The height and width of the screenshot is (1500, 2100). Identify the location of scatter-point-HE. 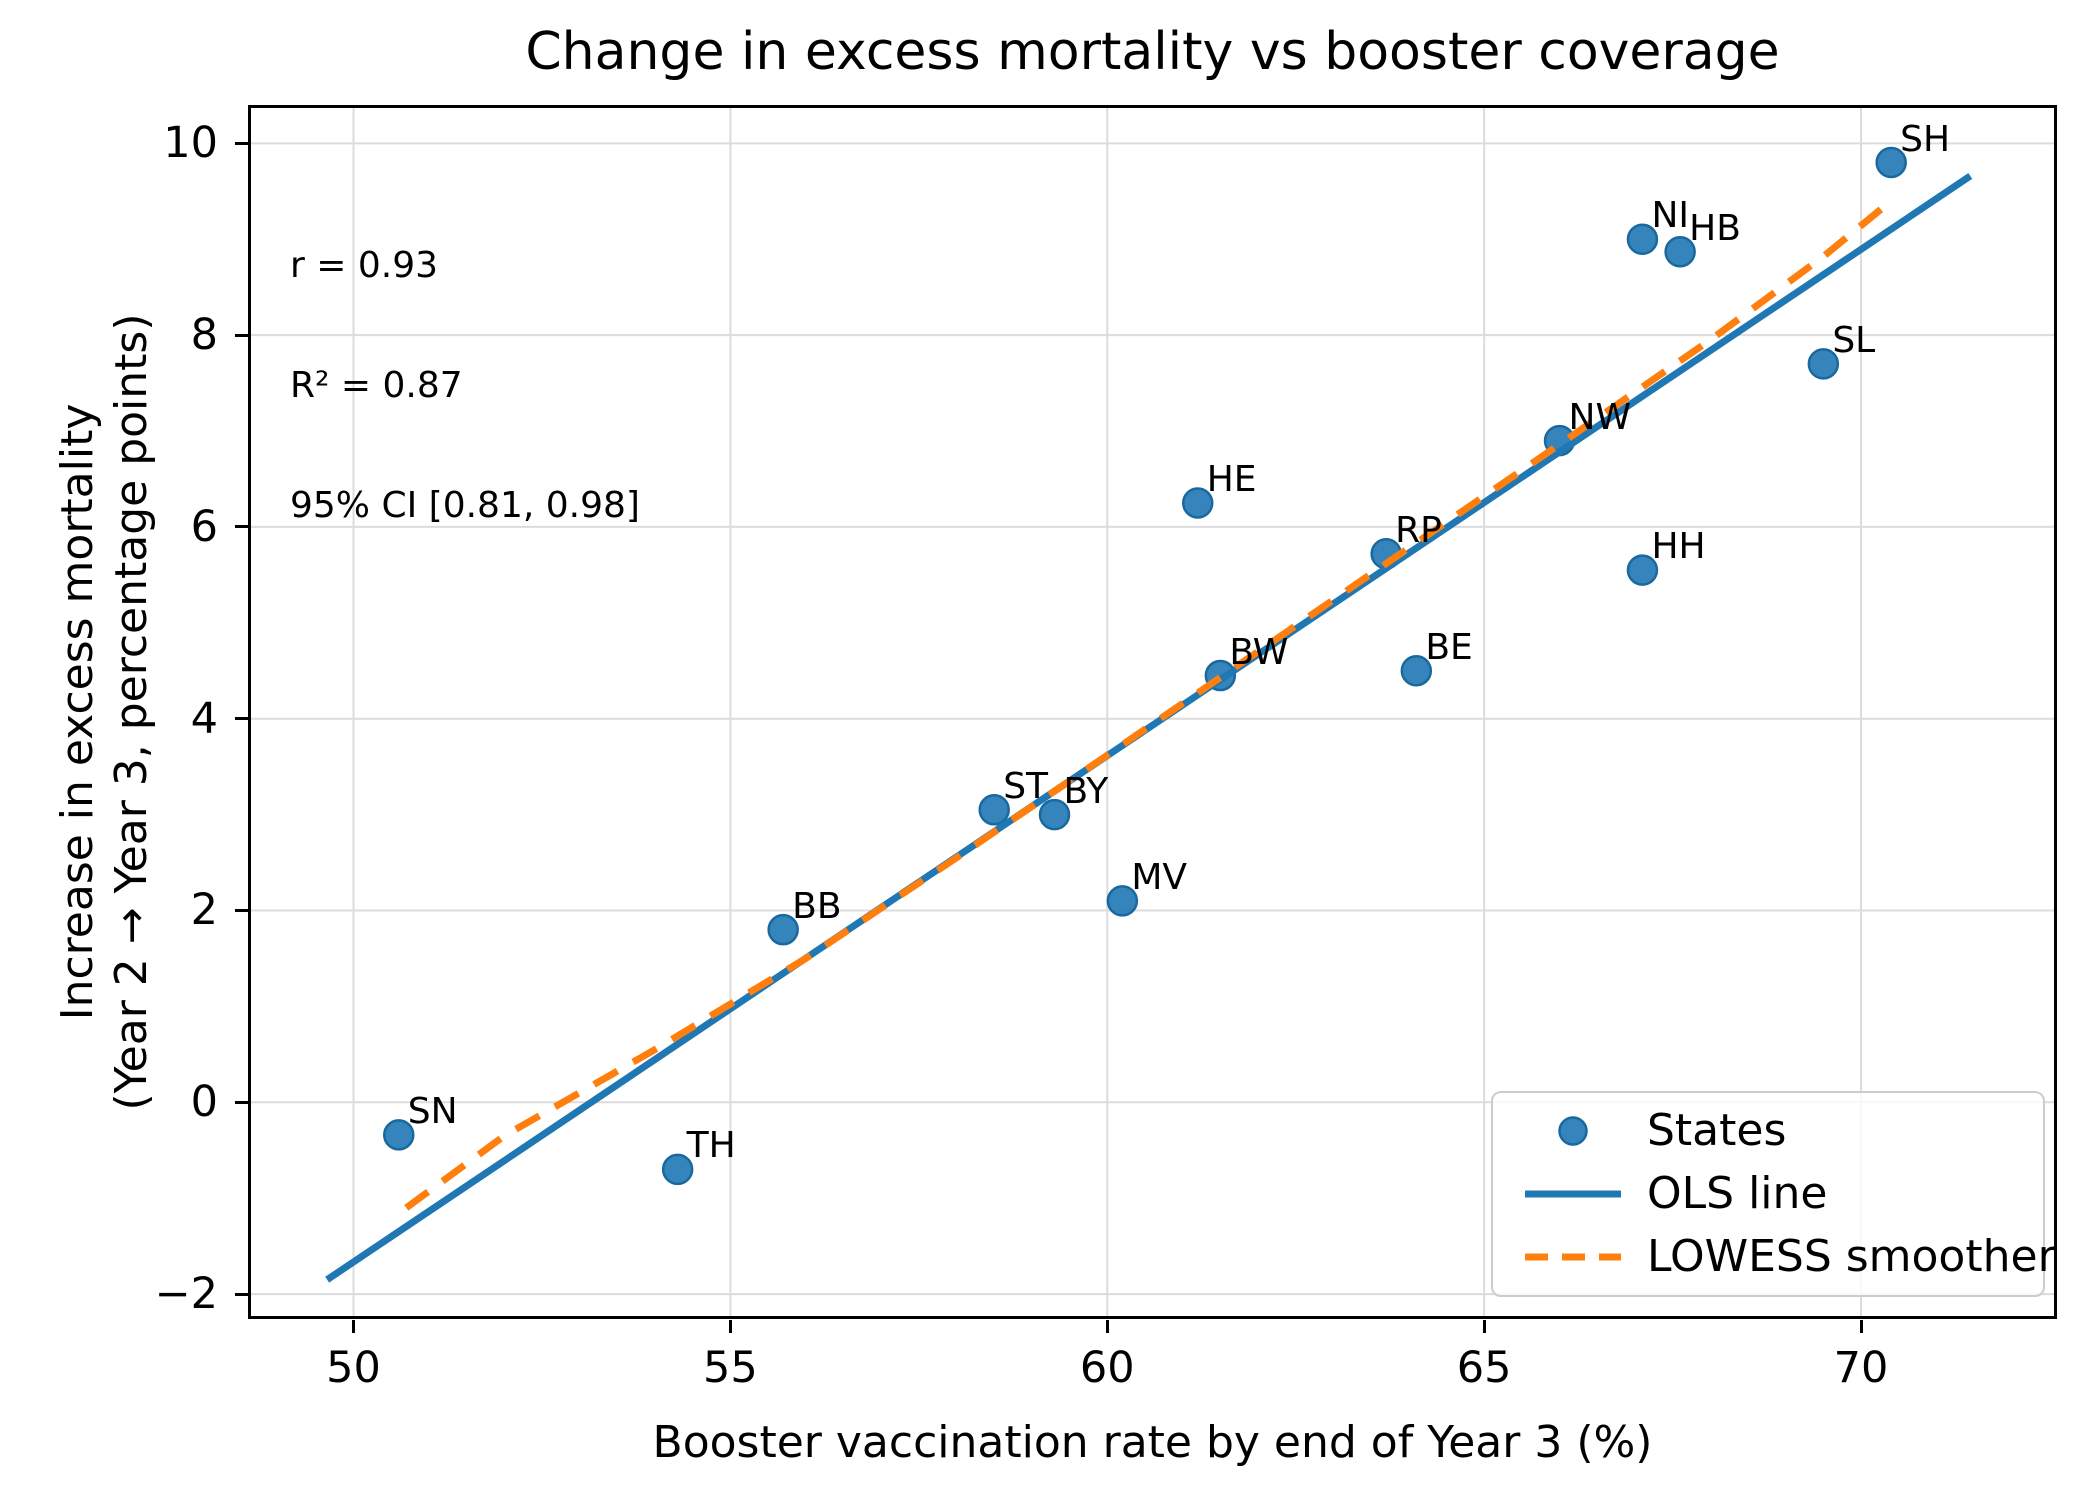
(1197, 503).